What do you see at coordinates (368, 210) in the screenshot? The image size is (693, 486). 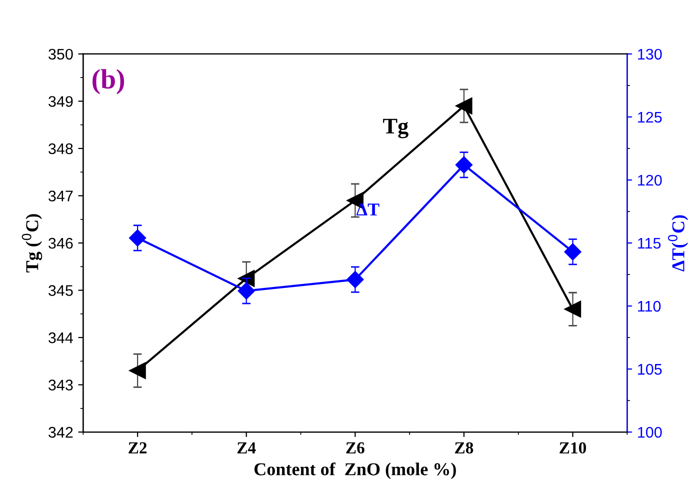 I see `series-label: ΔT` at bounding box center [368, 210].